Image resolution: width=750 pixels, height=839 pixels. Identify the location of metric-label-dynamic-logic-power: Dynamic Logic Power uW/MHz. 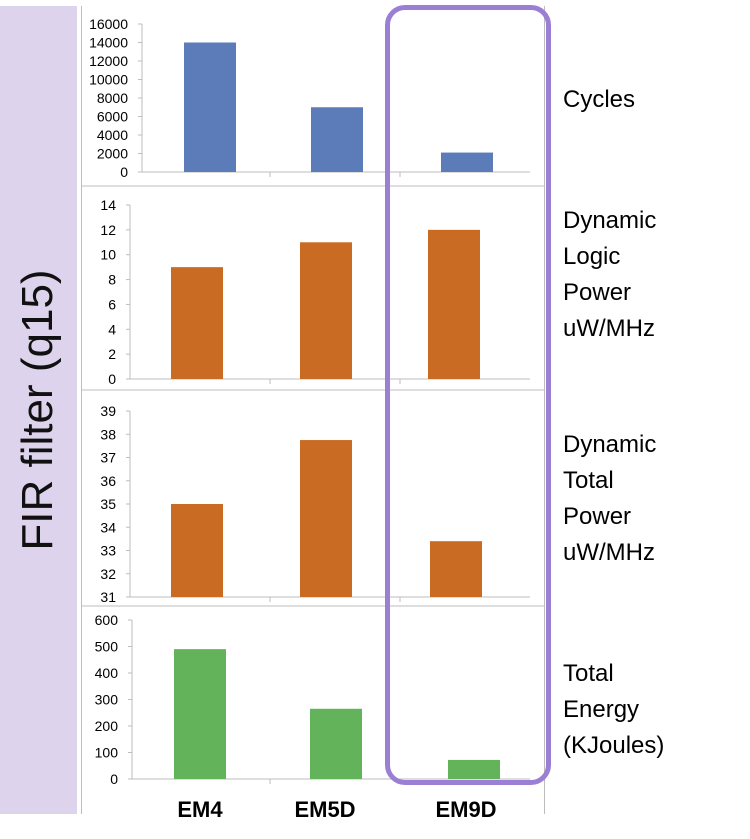
(610, 274).